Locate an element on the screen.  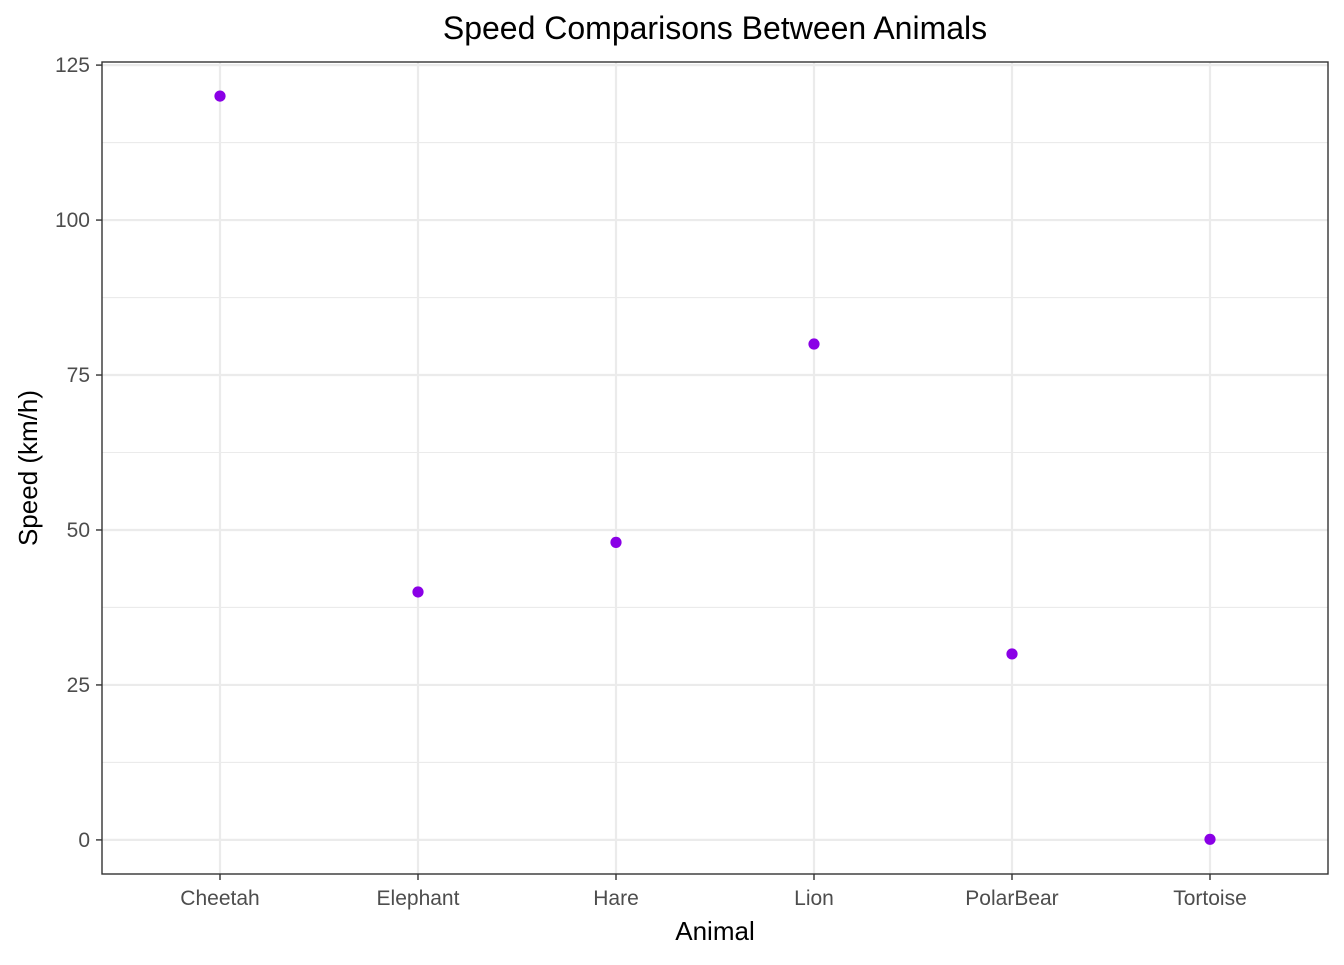
y-tick-label: 75 is located at coordinates (78, 375).